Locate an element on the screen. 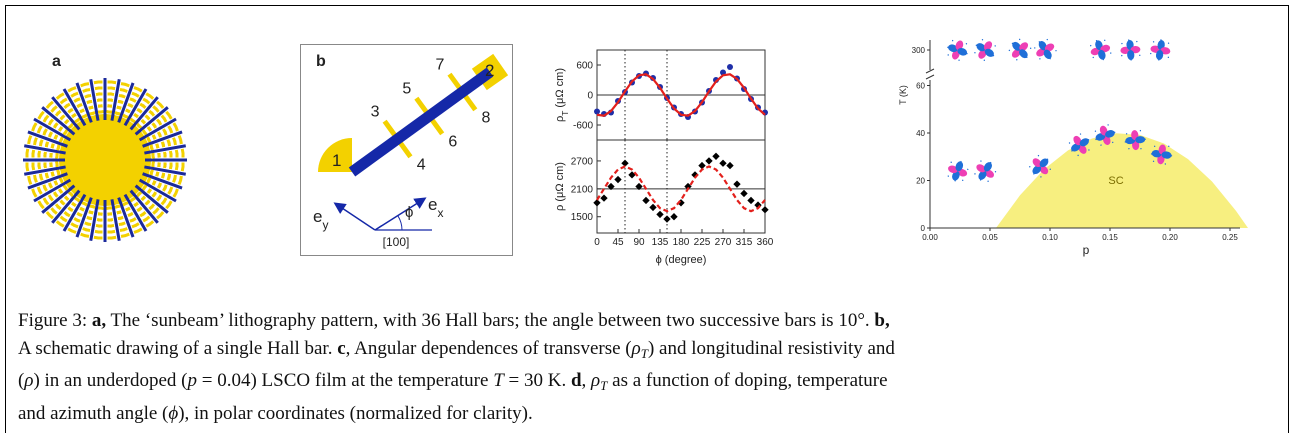  direction-label: [100] is located at coordinates (396, 242).